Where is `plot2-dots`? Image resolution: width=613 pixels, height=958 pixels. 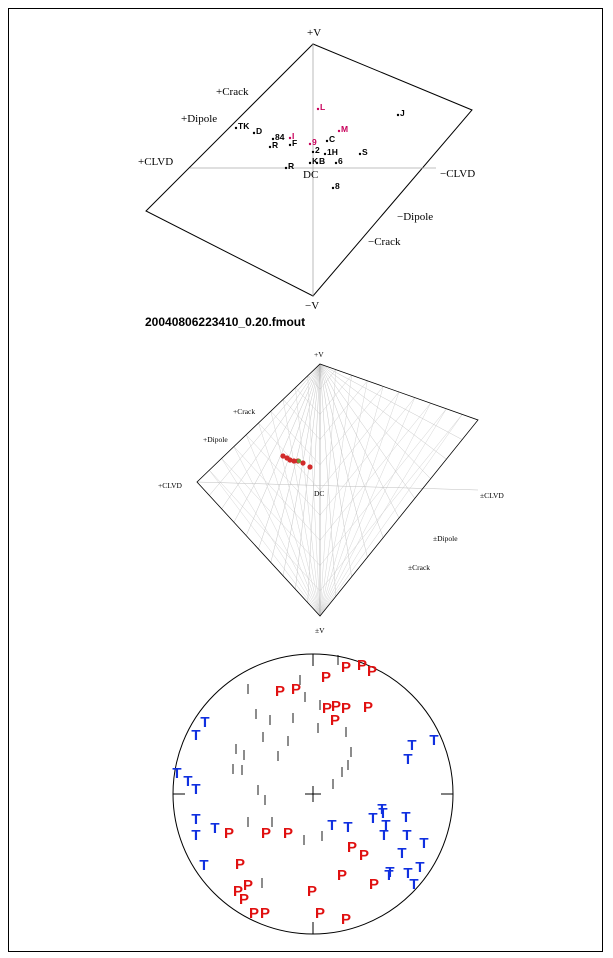 plot2-dots is located at coordinates (296, 461).